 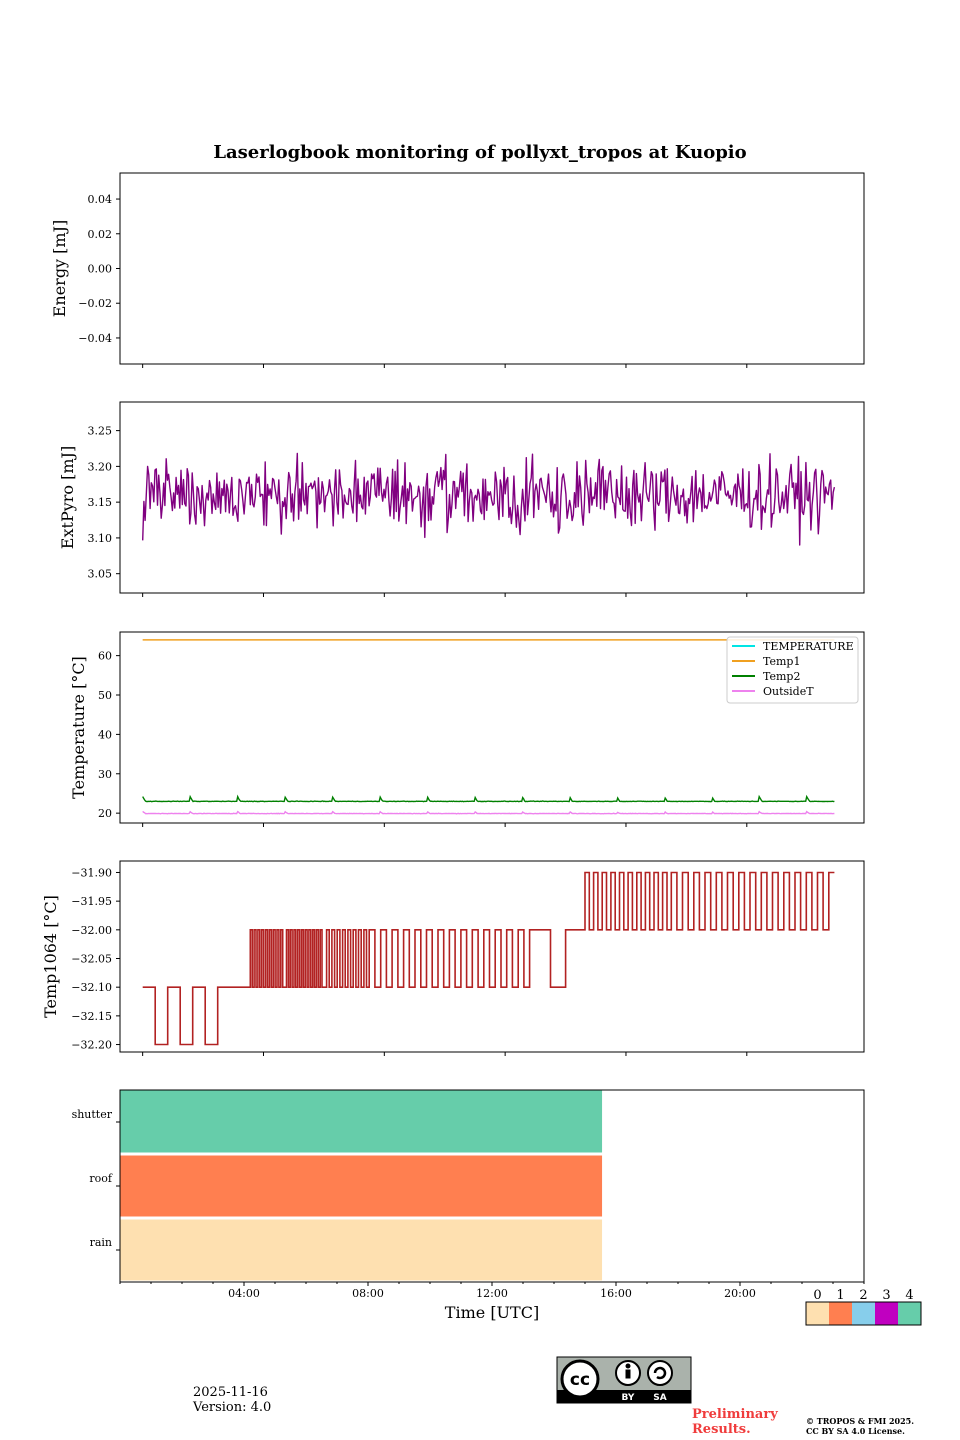 I want to click on share-alike-icon, so click(x=660, y=1373).